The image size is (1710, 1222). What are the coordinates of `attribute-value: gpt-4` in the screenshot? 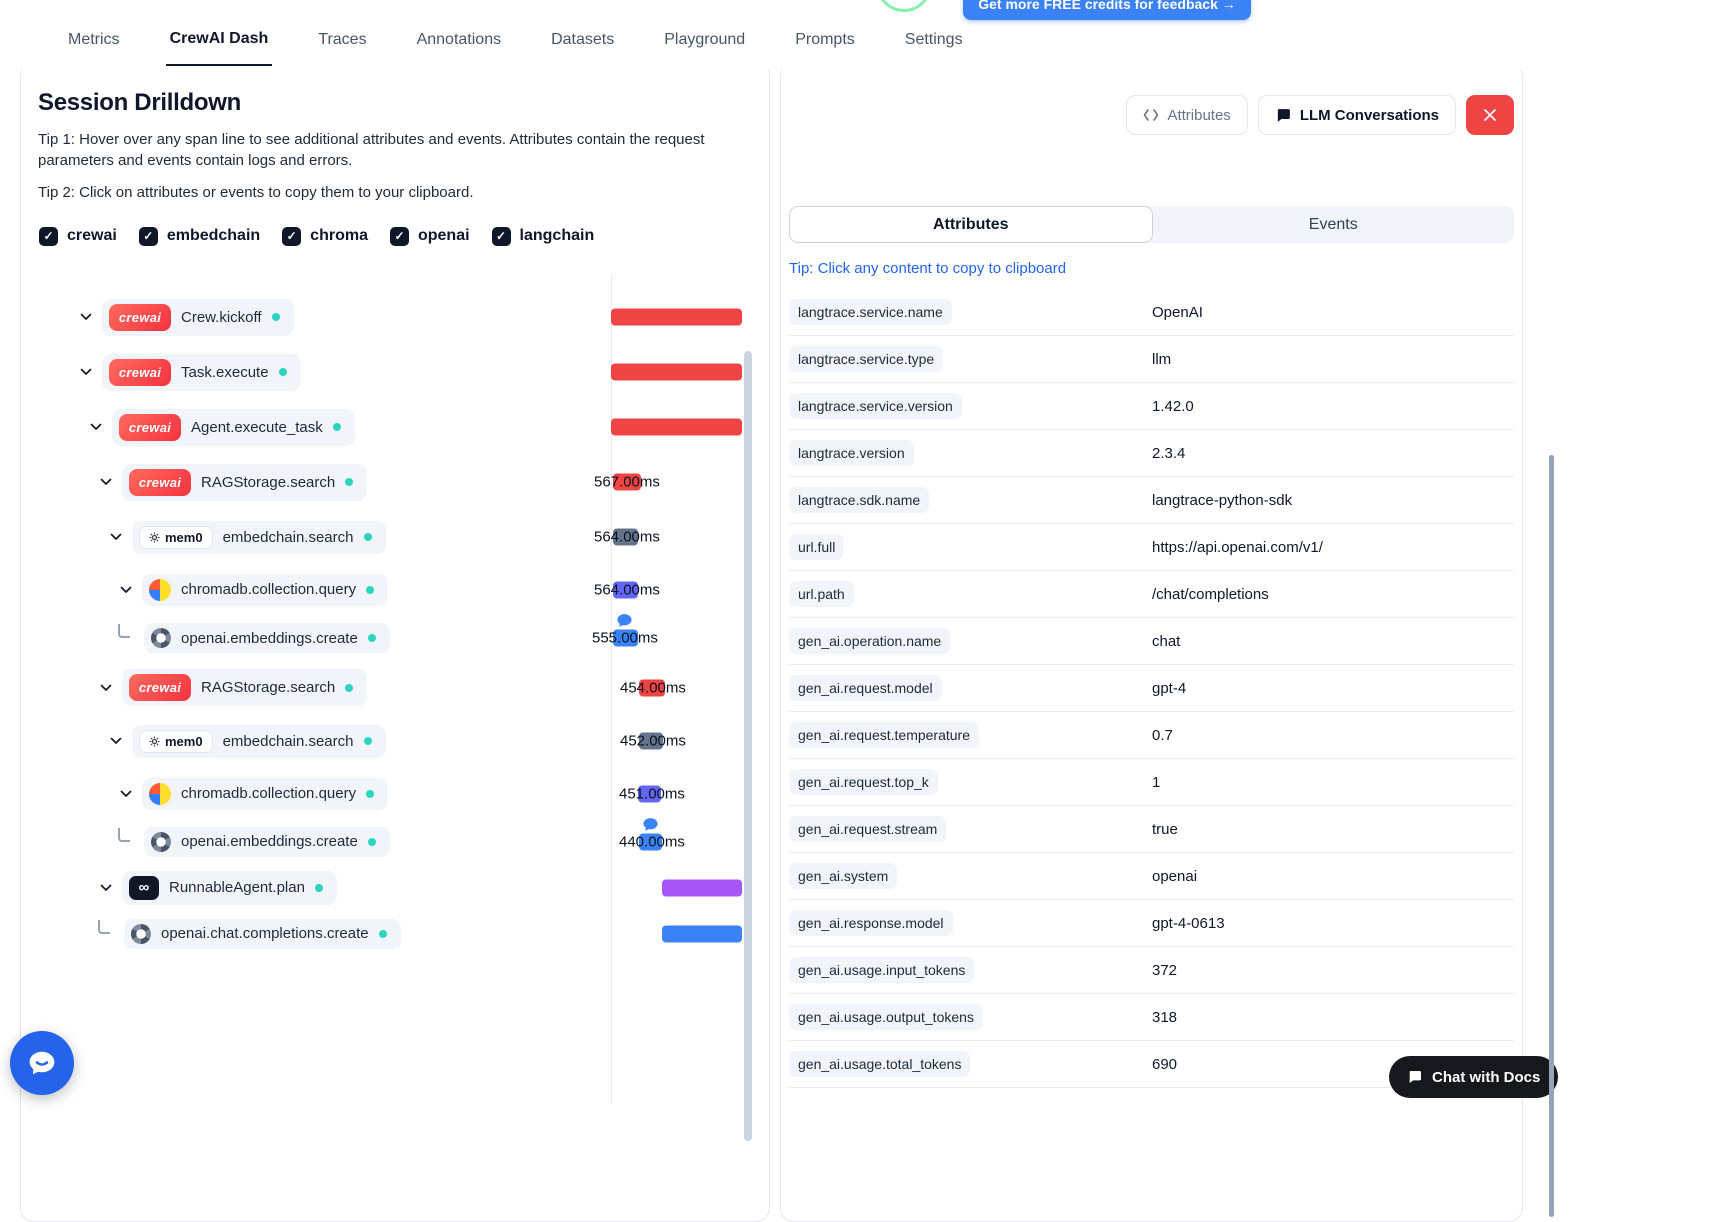 It's located at (1169, 688).